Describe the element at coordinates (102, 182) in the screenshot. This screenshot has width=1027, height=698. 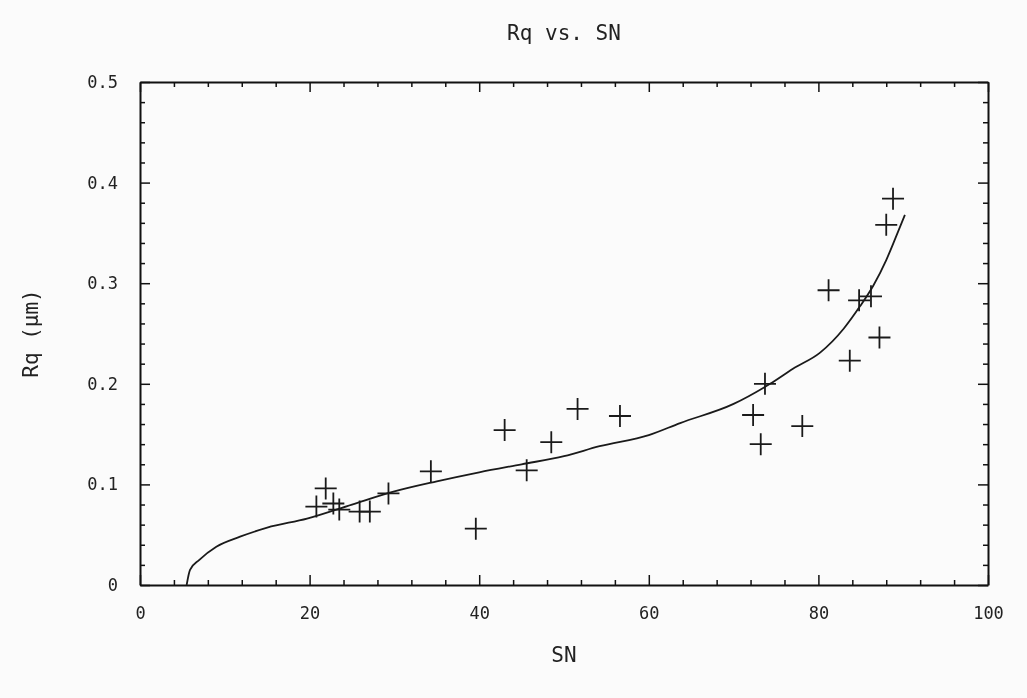
I see `y-tick-label: 0.4` at that location.